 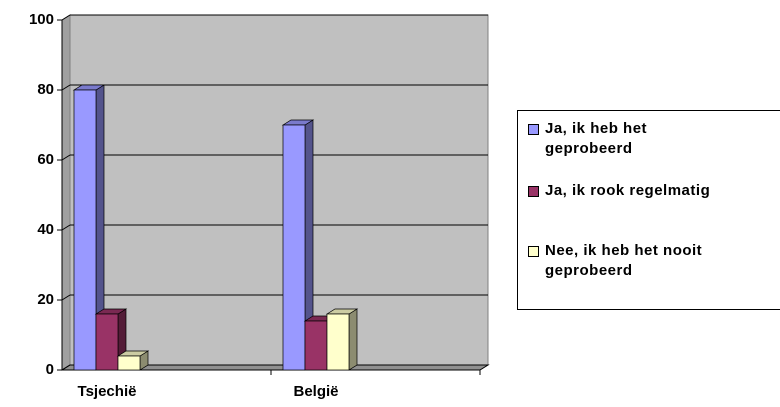 I want to click on legend-item: Ja, ik rook regelmatig, so click(x=621, y=191).